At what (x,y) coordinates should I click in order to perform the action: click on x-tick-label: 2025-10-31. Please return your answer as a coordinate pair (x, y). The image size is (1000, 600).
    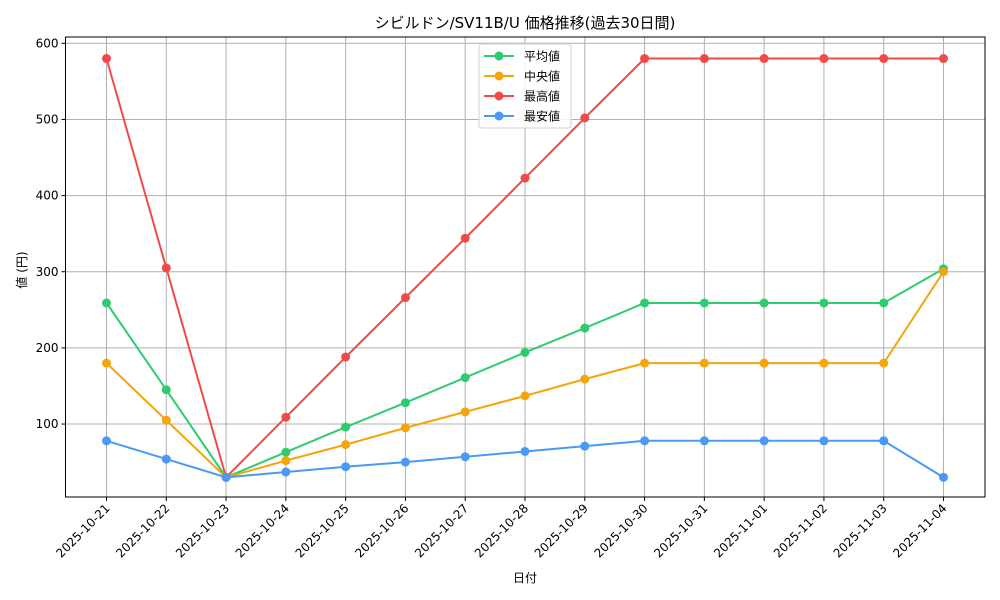
    Looking at the image, I should click on (680, 530).